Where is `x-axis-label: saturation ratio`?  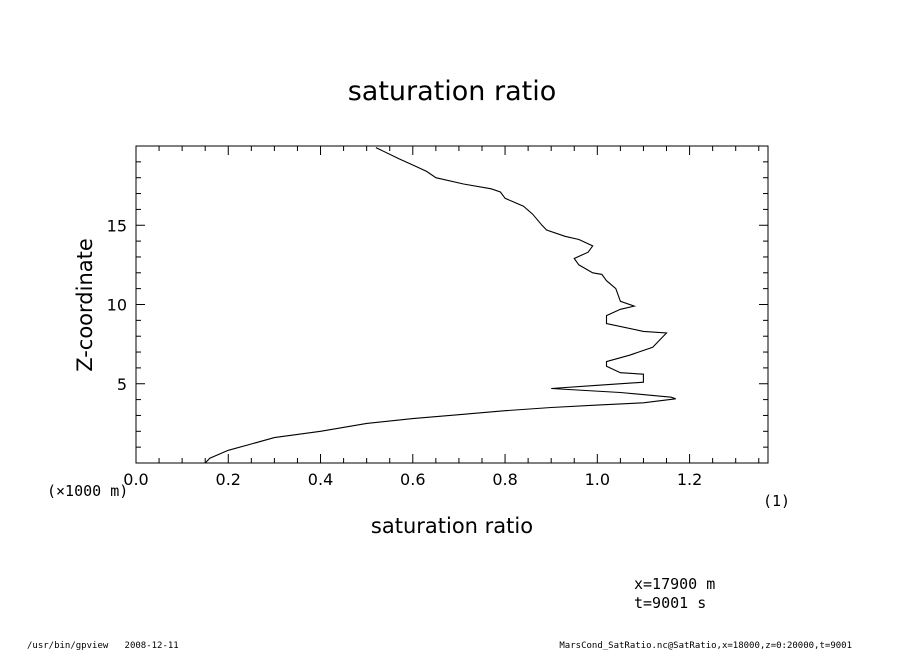 x-axis-label: saturation ratio is located at coordinates (452, 526).